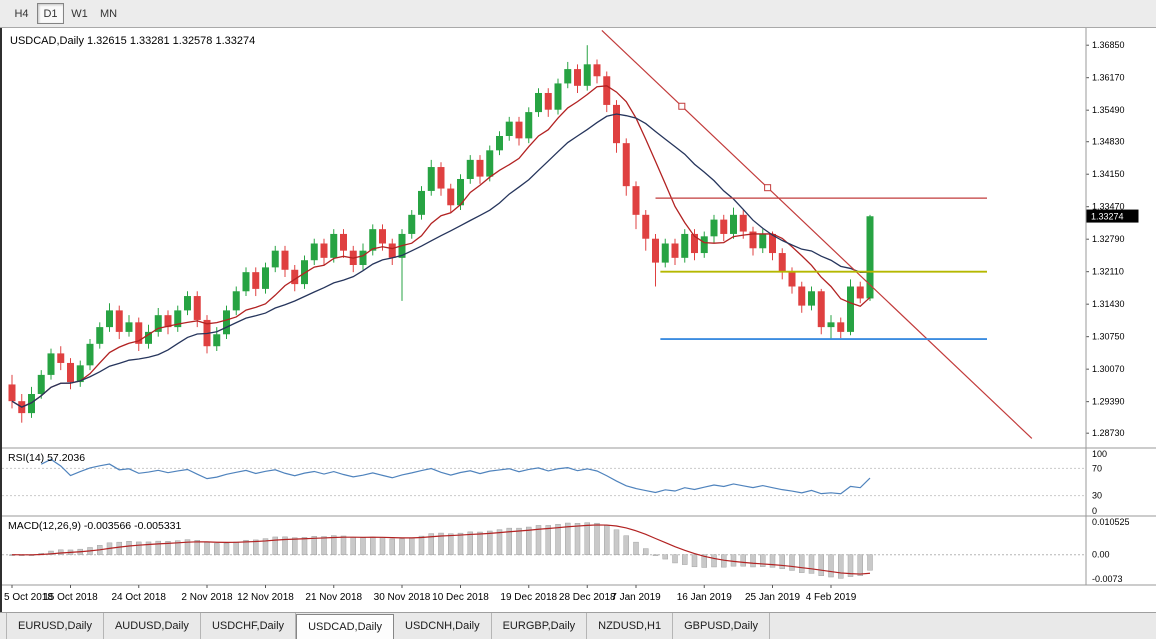  What do you see at coordinates (152, 626) in the screenshot?
I see `chart-tab-audusd: AUDUSD,Daily` at bounding box center [152, 626].